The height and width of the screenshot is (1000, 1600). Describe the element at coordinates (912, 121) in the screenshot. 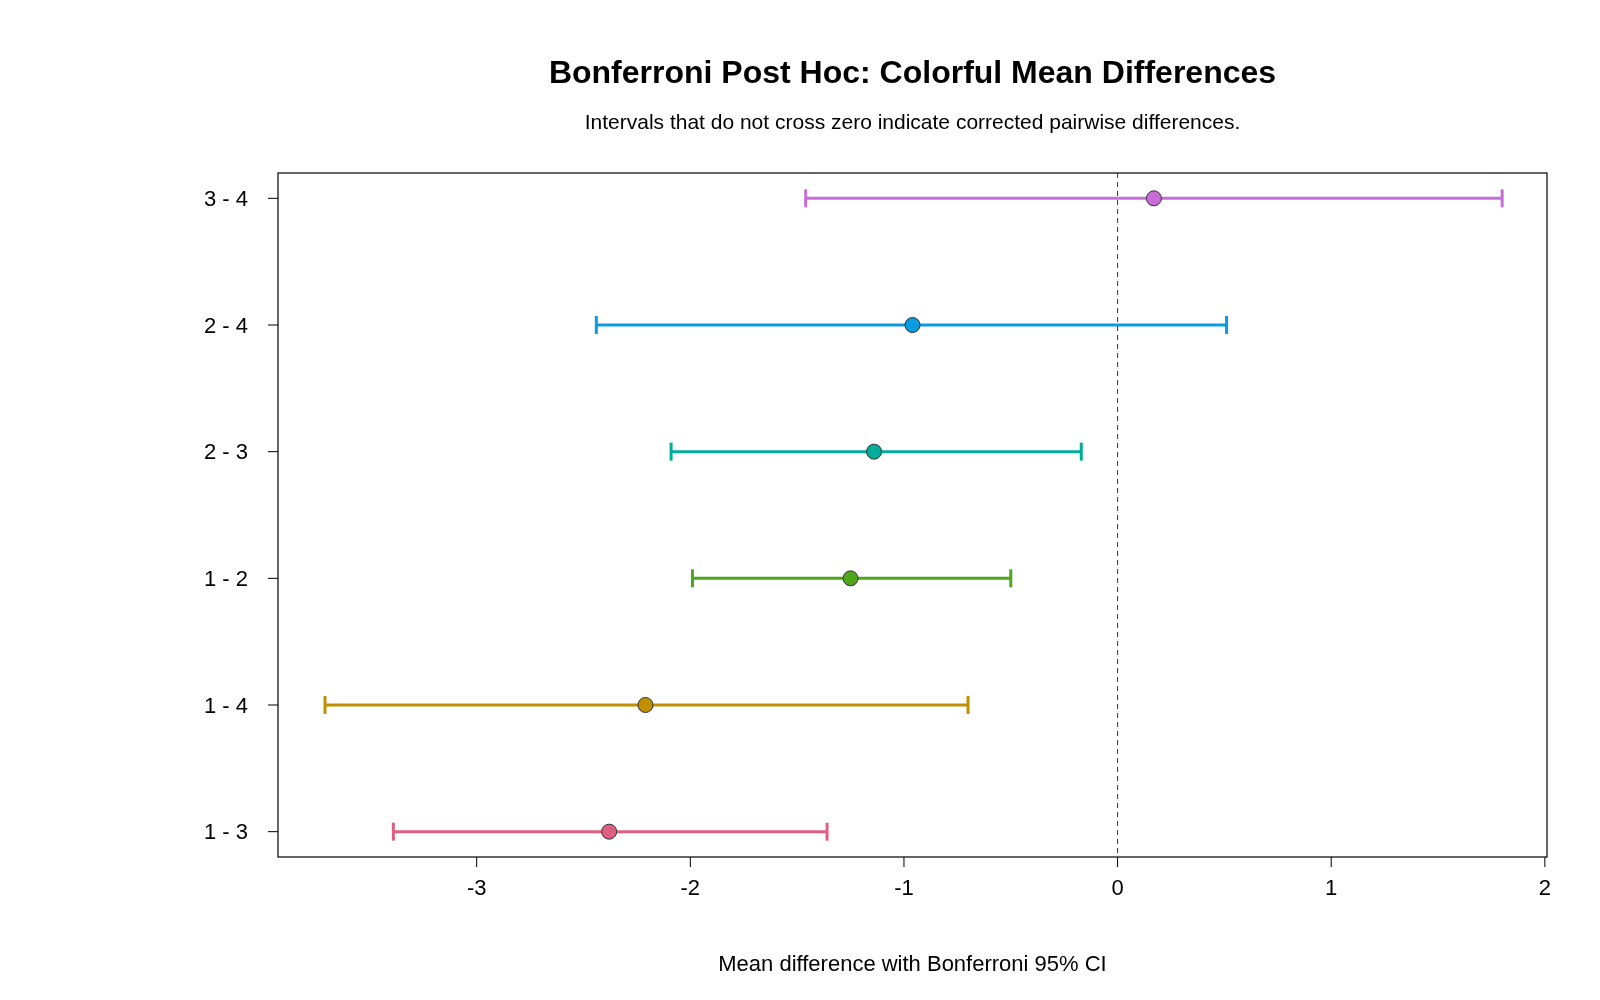

I see `chart-subtitle: Intervals that do not cross zero indicate corrected pairwise differences.` at that location.